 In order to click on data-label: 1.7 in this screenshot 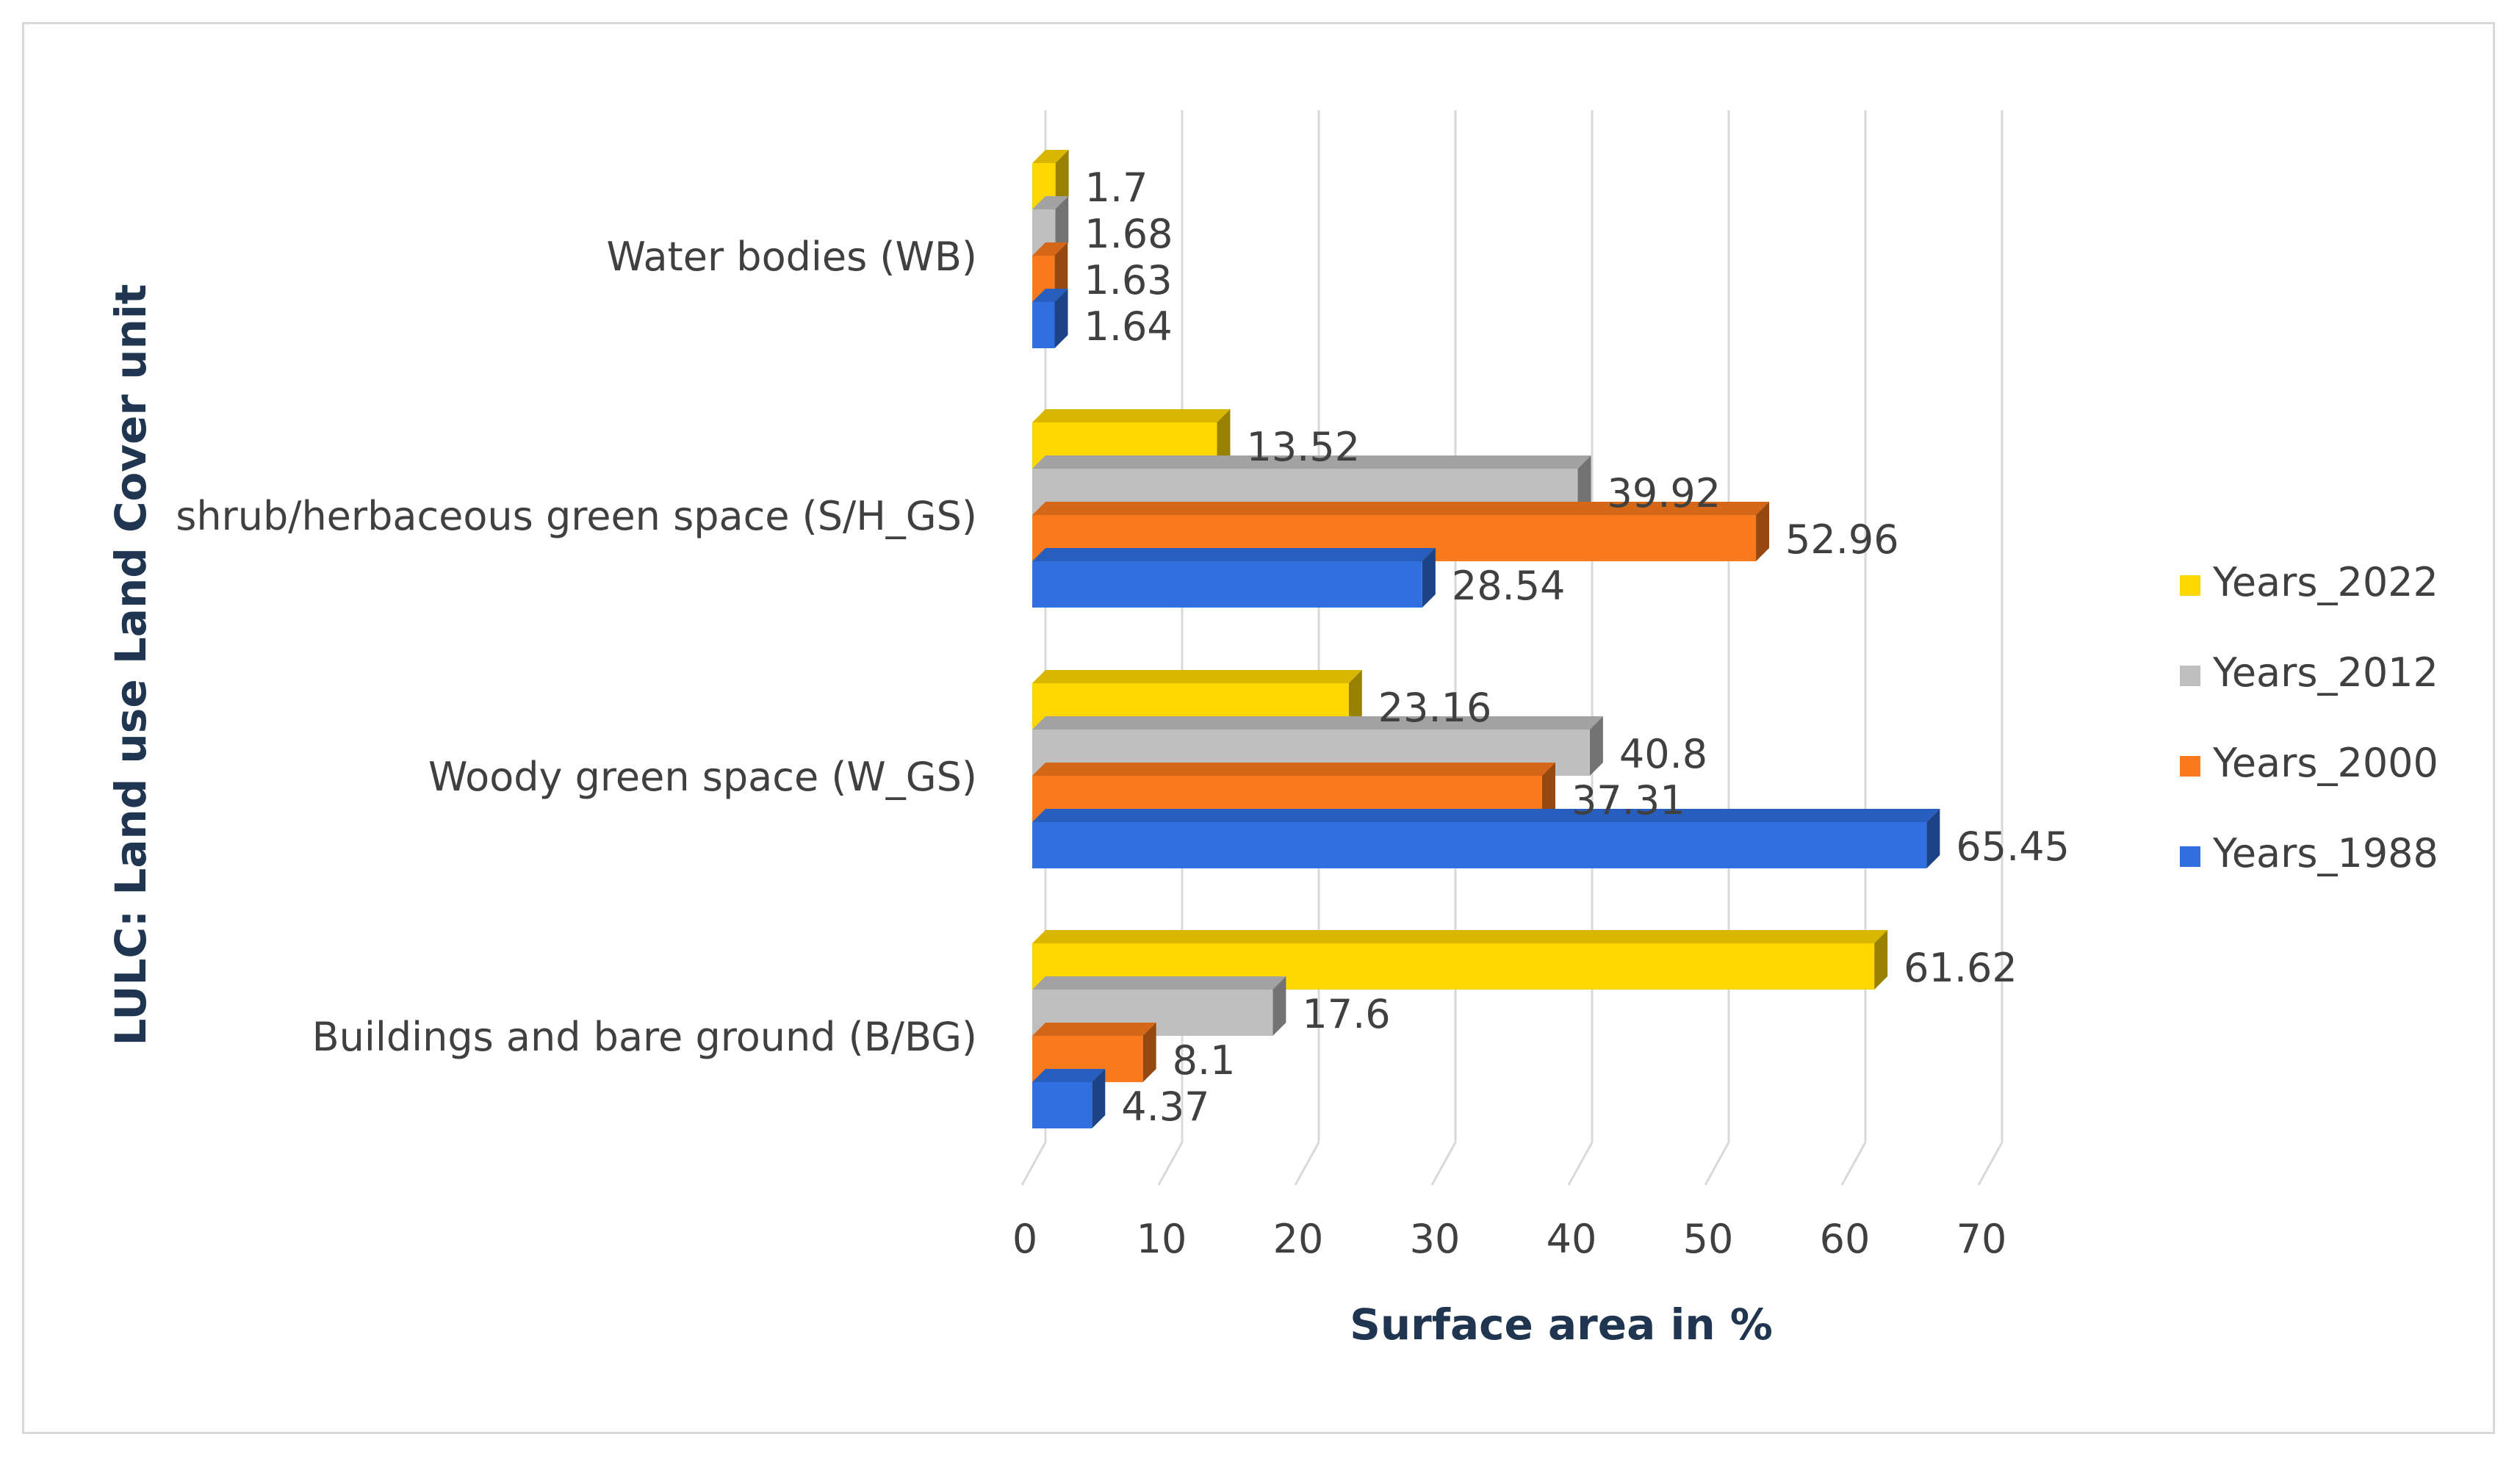, I will do `click(1117, 188)`.